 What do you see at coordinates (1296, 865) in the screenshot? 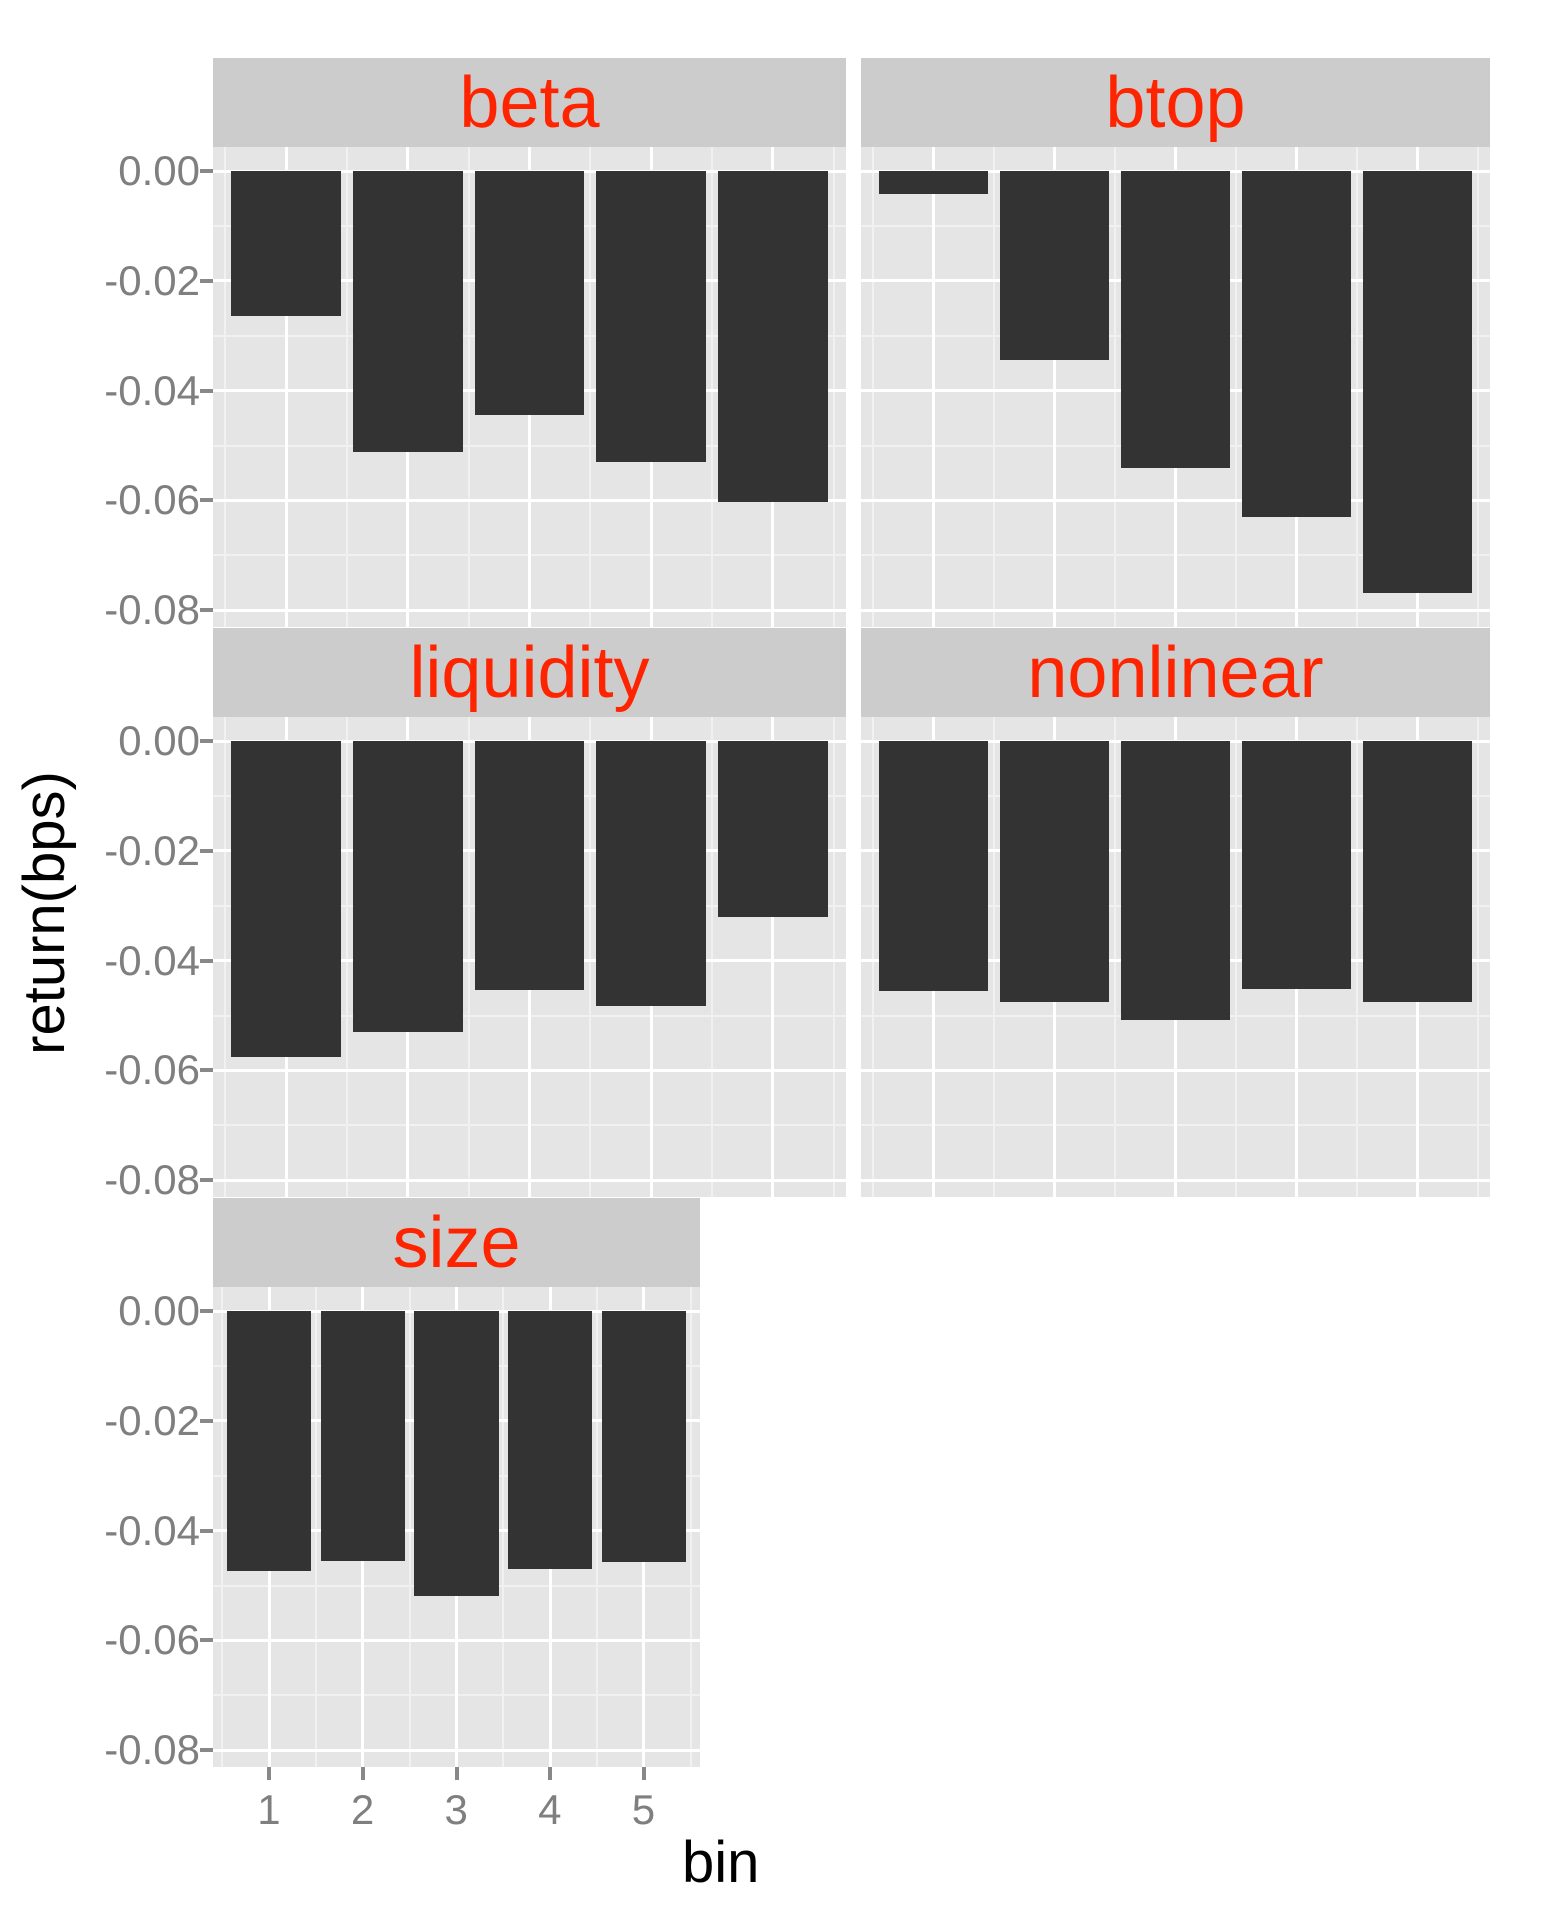
I see `bar-nonlinear-bin4` at bounding box center [1296, 865].